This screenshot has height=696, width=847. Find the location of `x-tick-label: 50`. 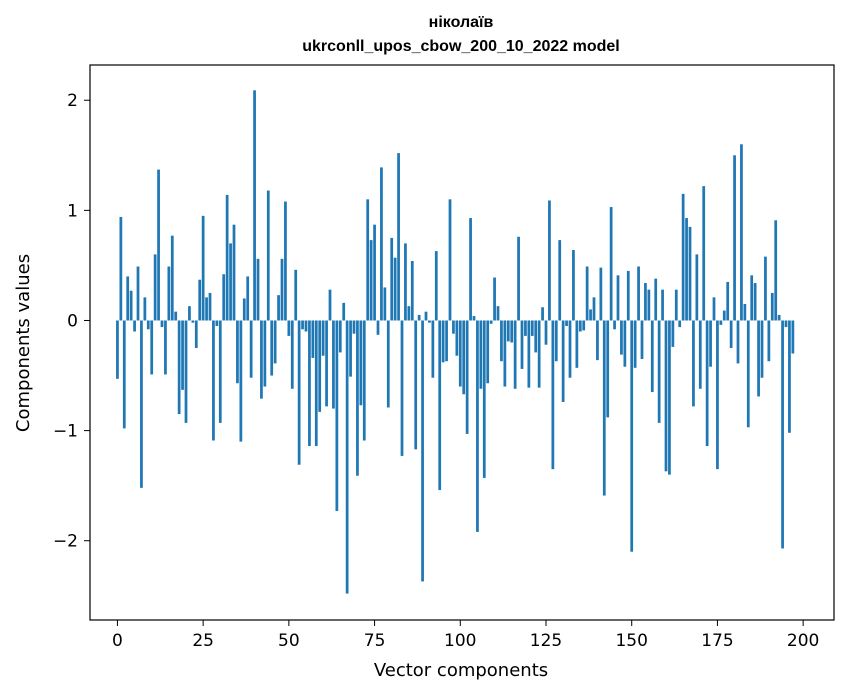

x-tick-label: 50 is located at coordinates (289, 641).